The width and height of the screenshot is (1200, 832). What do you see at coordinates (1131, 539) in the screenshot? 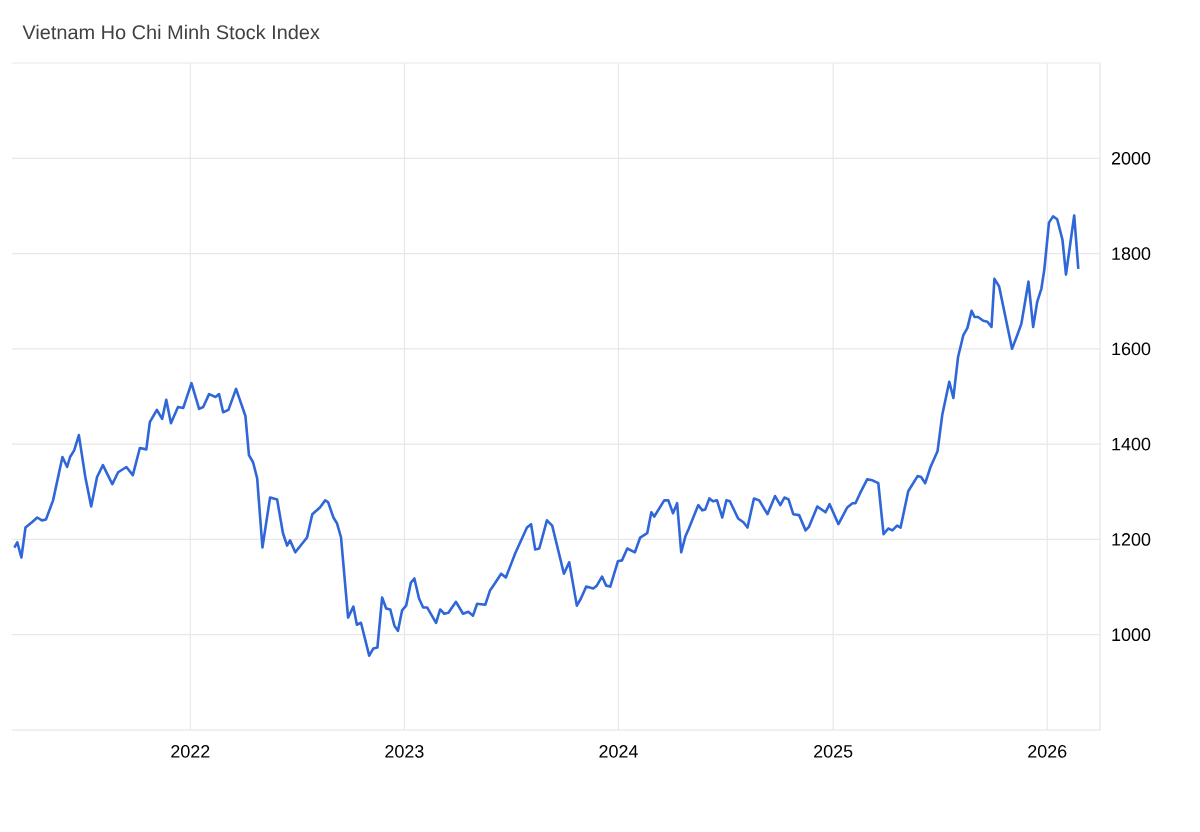
I see `y-tick-label: 1200` at bounding box center [1131, 539].